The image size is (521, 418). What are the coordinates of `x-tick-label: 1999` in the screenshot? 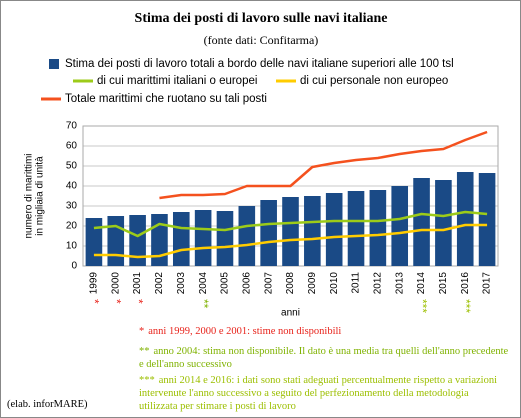 It's located at (94, 283).